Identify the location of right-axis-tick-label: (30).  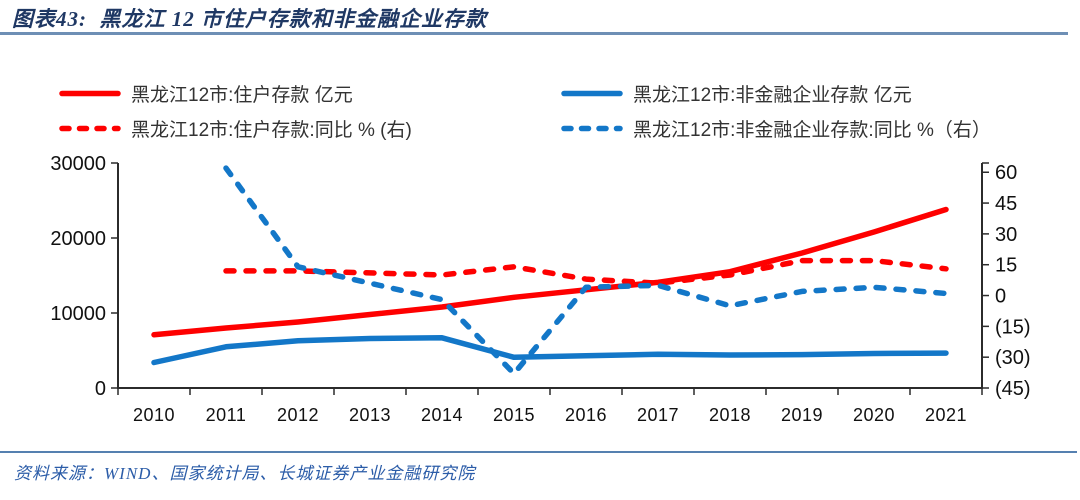
(1013, 358).